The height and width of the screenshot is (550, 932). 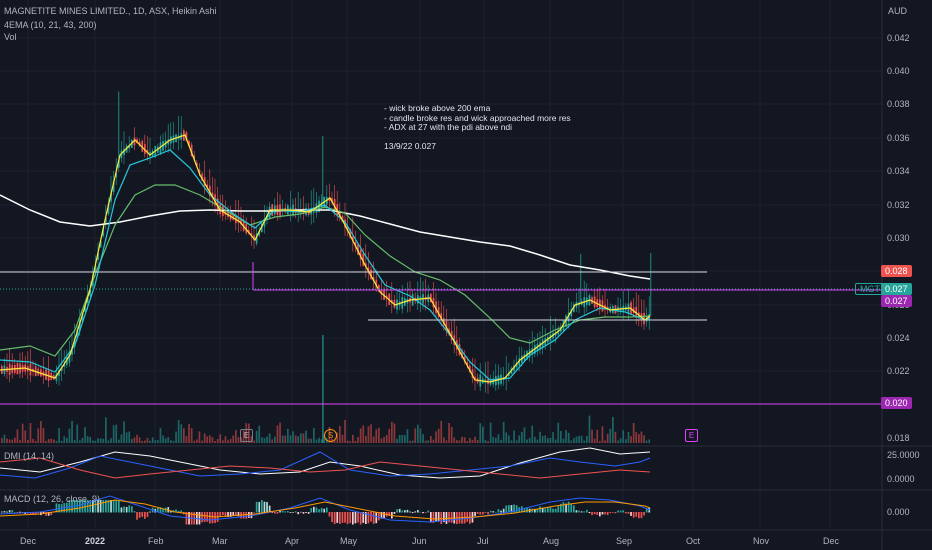 I want to click on earnings-event-icon: E, so click(x=246, y=435).